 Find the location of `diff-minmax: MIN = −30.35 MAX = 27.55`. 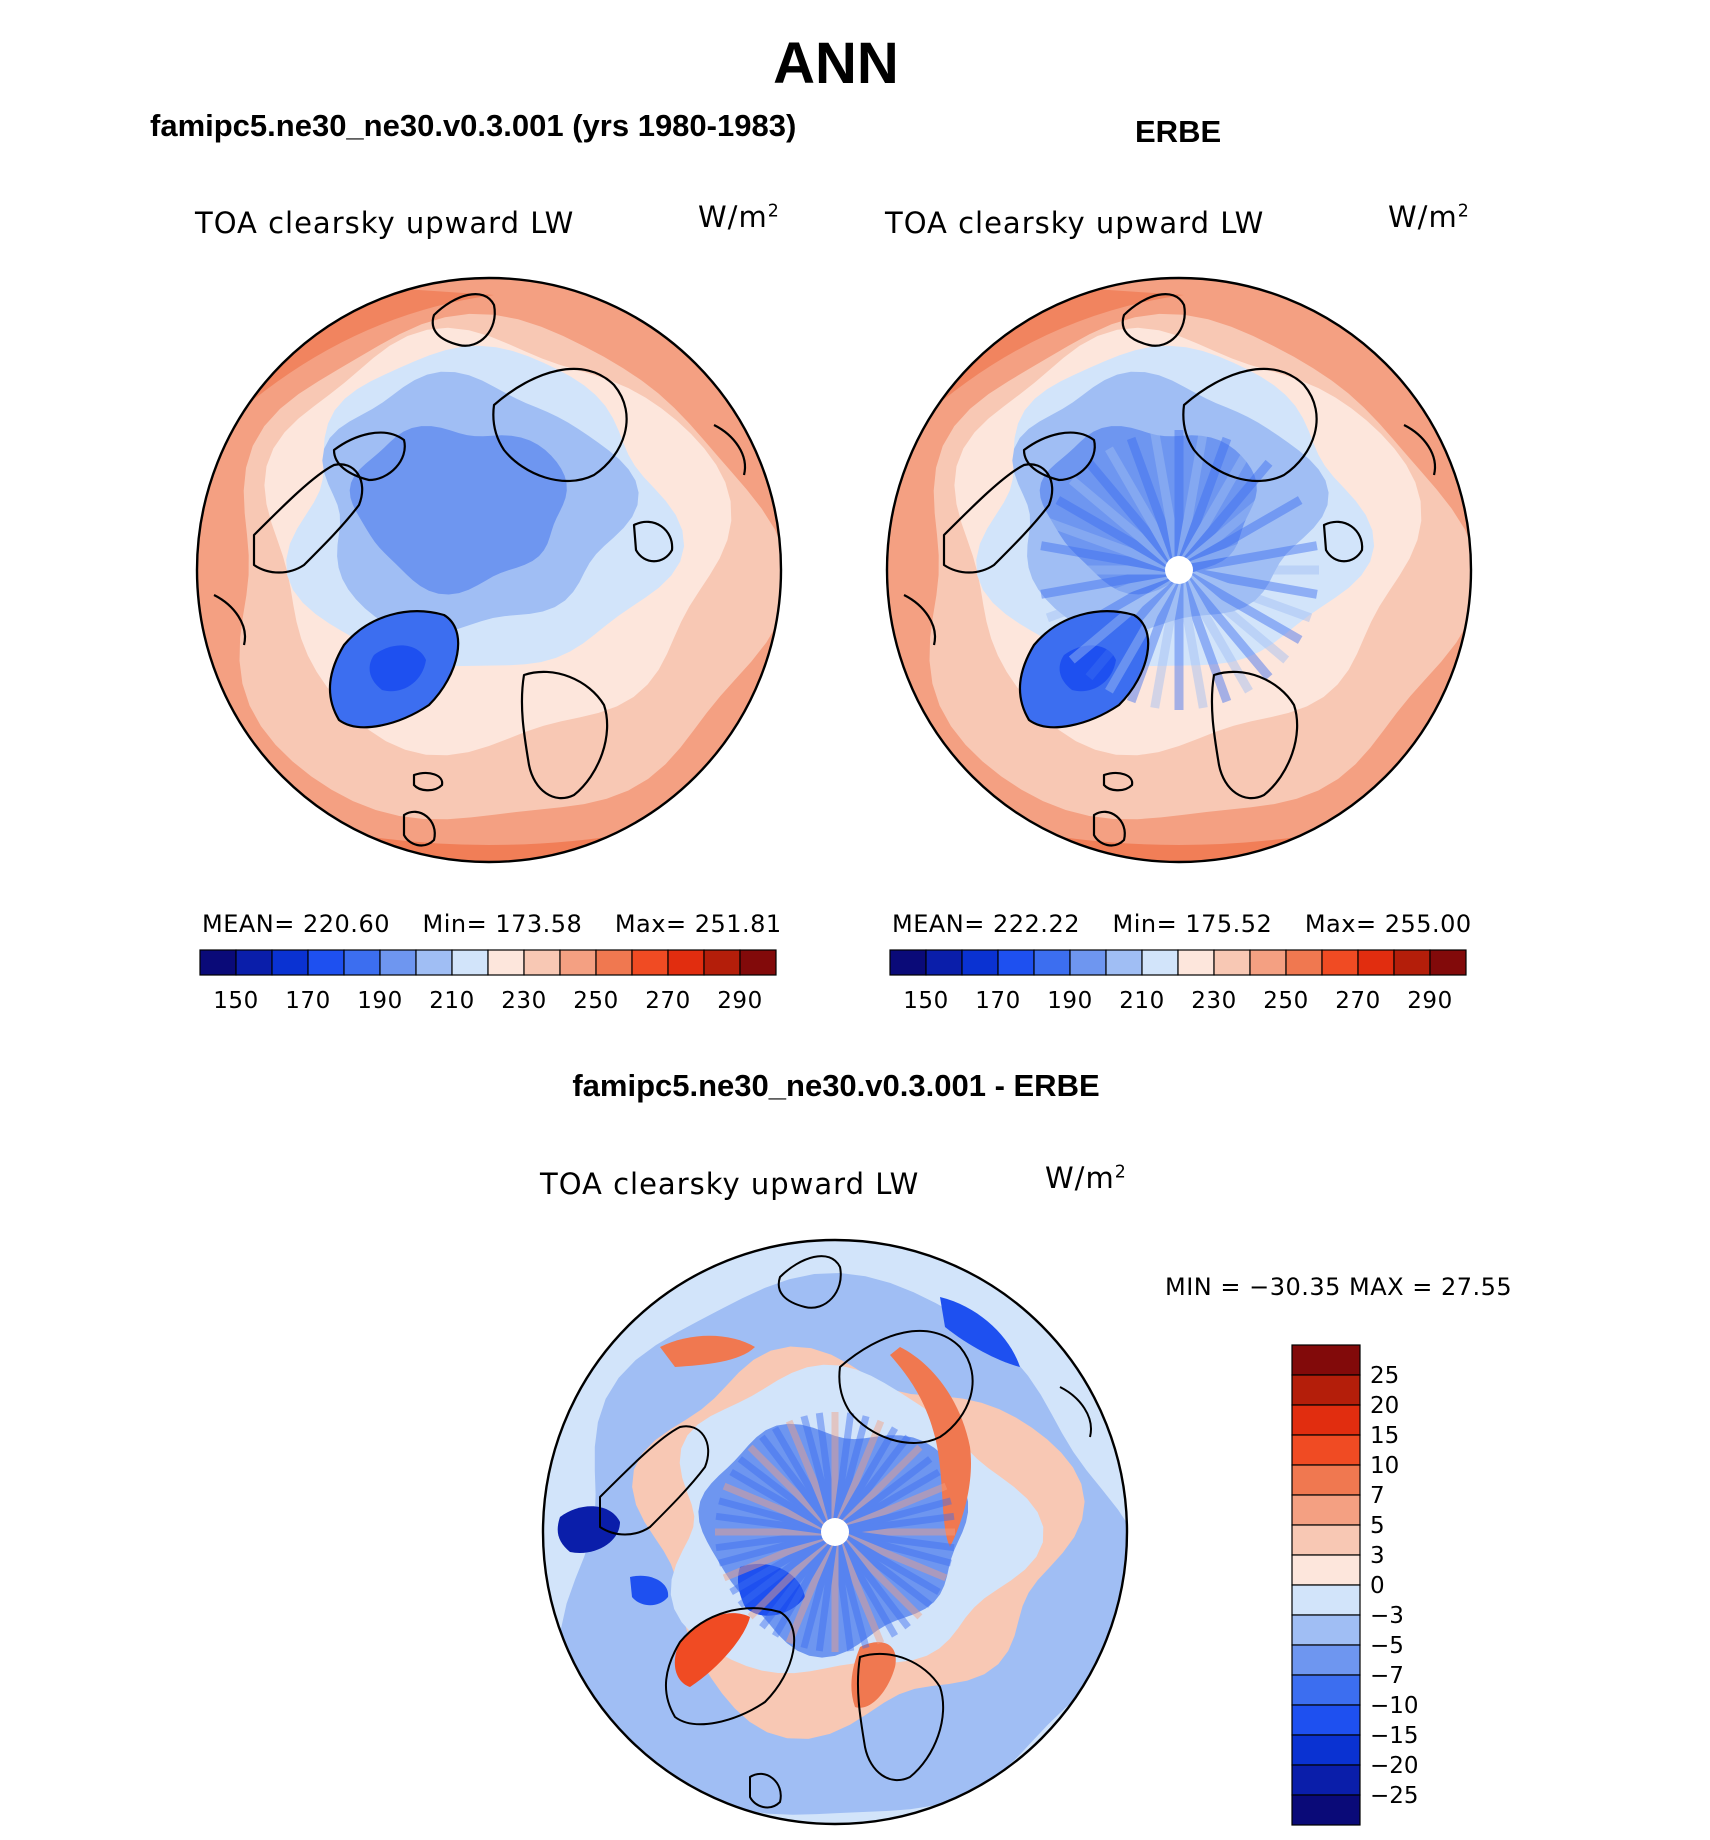

diff-minmax: MIN = −30.35 MAX = 27.55 is located at coordinates (1339, 1287).